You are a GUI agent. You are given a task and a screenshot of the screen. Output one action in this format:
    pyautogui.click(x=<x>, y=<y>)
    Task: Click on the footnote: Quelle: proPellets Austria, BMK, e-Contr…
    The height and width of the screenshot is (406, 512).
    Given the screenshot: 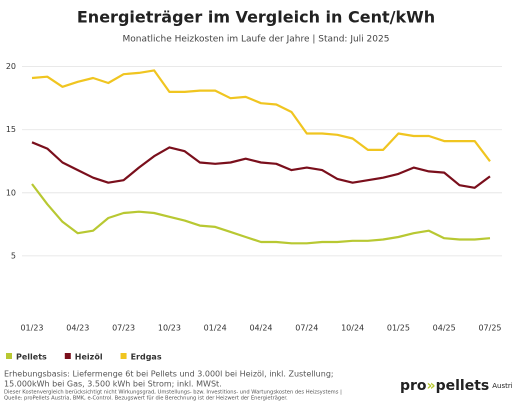 What is the action you would take?
    pyautogui.click(x=146, y=399)
    